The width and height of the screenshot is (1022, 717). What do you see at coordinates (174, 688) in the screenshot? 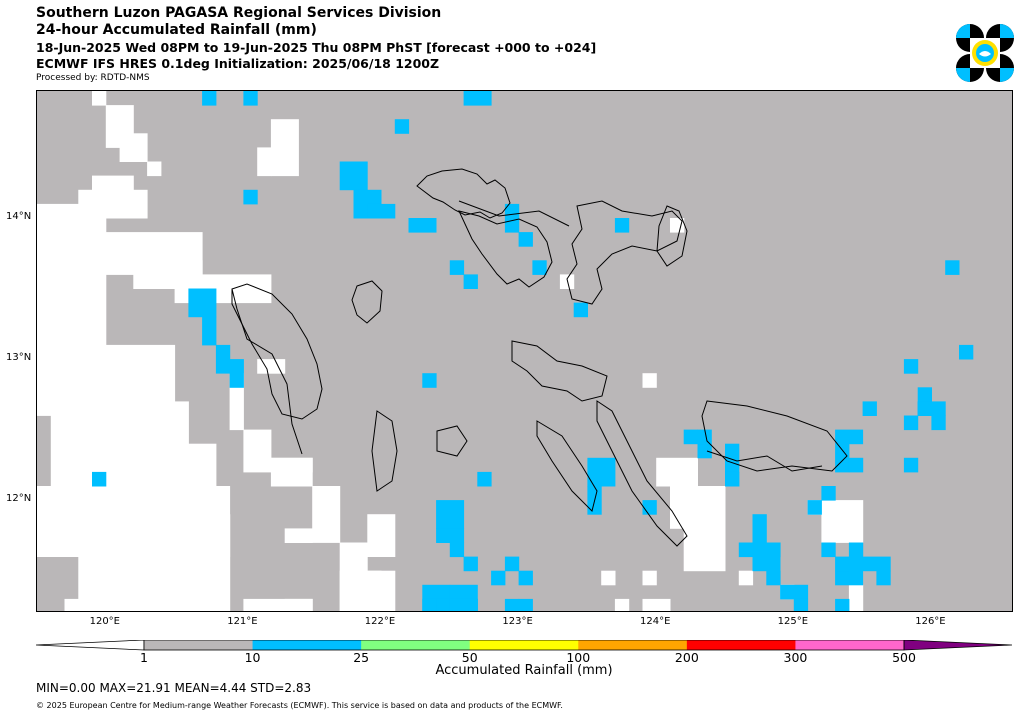
I see `statistics-line: MIN=0.00 MAX=21.91 MEAN=4.44 STD=2.83` at bounding box center [174, 688].